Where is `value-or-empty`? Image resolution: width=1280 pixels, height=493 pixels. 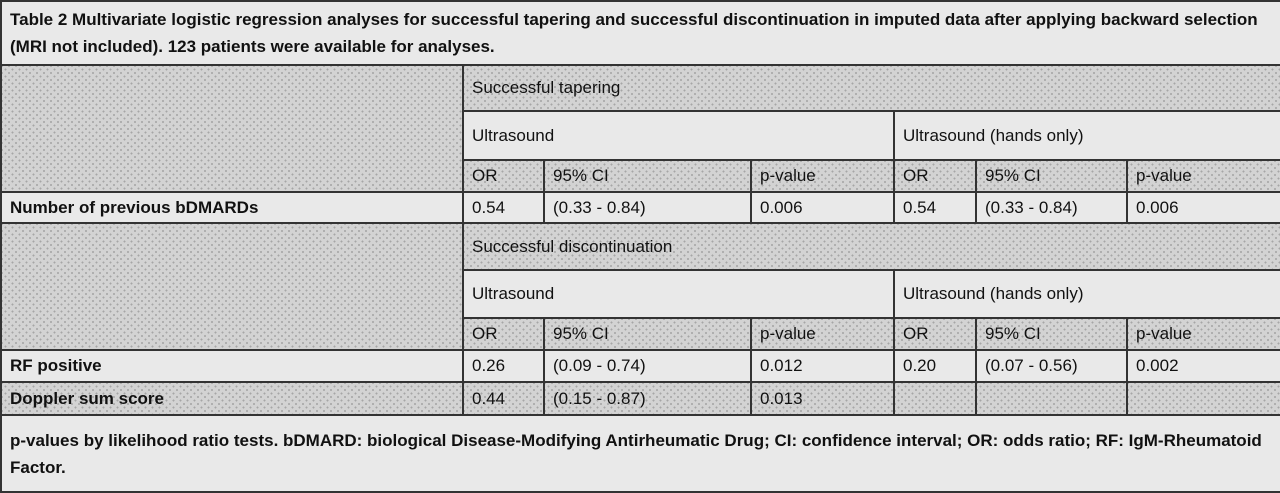
value-or-empty is located at coordinates (935, 398).